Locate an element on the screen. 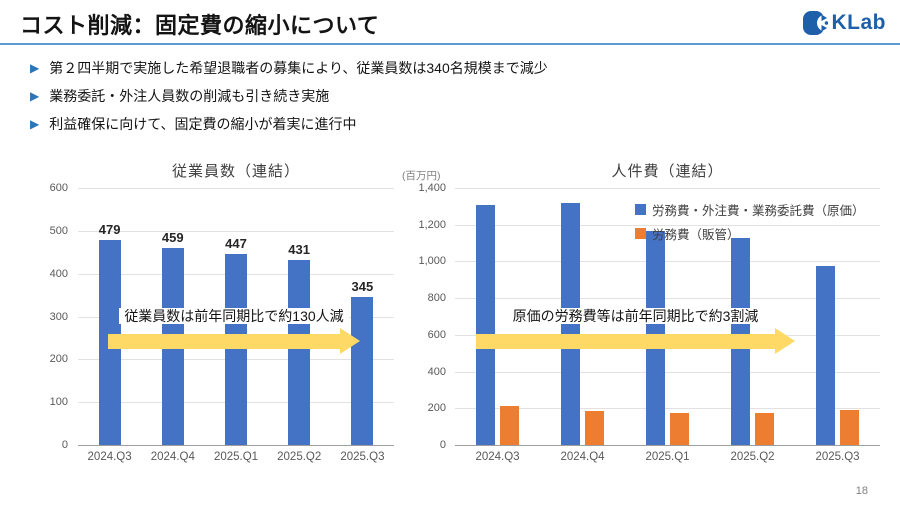 The image size is (900, 506). header-divider is located at coordinates (450, 44).